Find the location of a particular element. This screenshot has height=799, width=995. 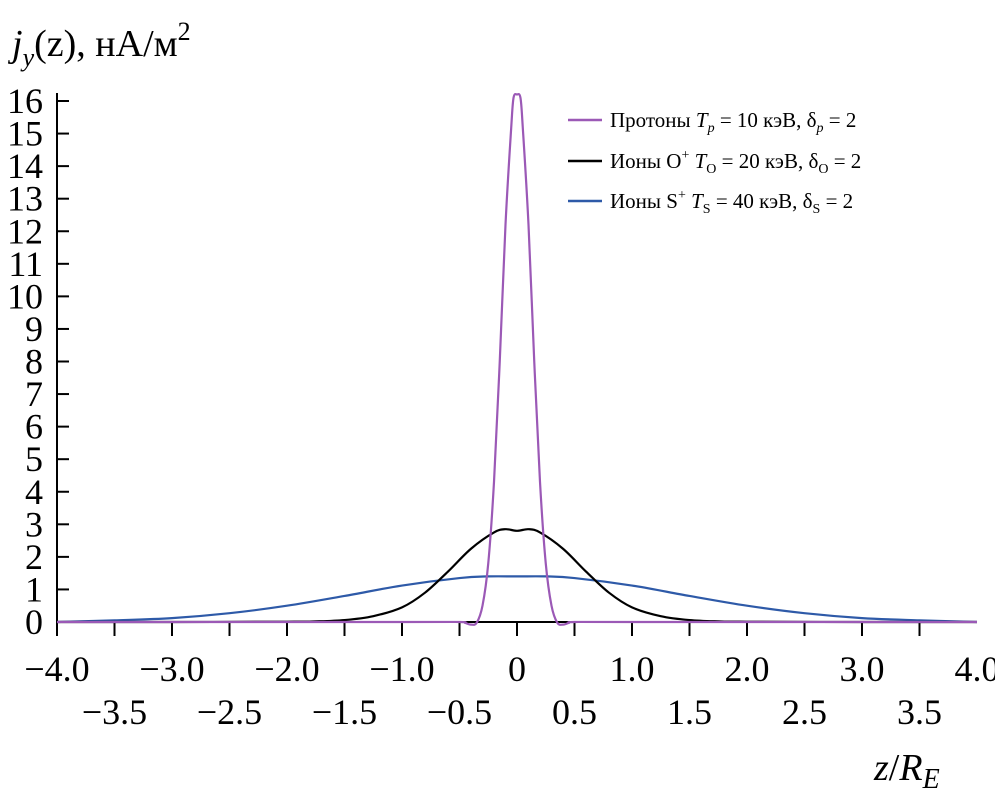

x-tick-label-major: −2.0 is located at coordinates (286, 669).